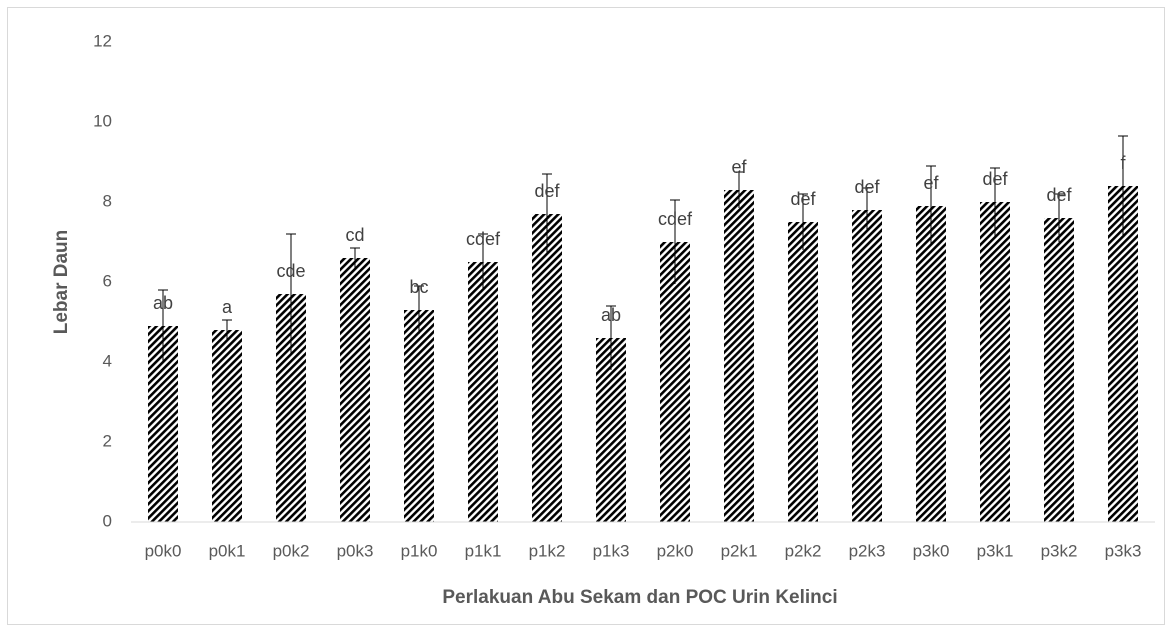 This screenshot has width=1172, height=632. I want to click on x-tick-label: p0k1, so click(227, 550).